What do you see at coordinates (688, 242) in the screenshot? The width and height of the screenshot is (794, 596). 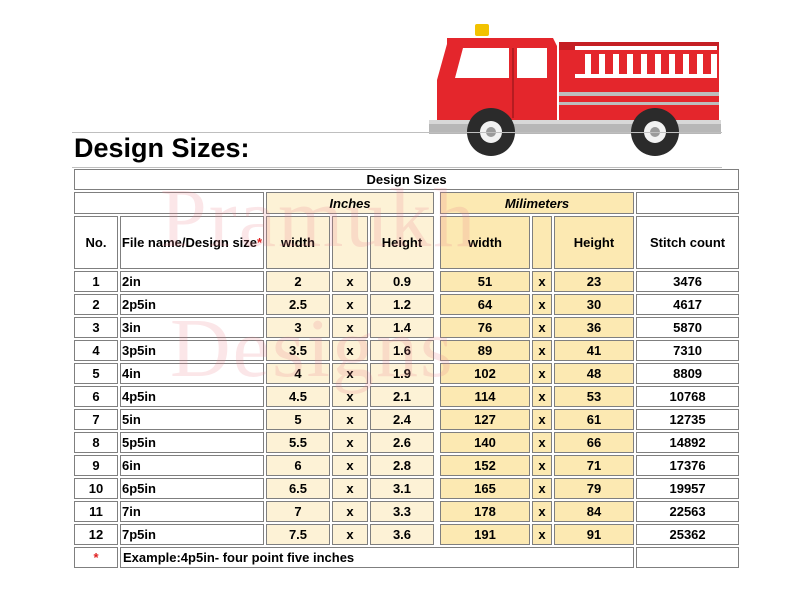 I see `col-stitch-header: Stitch count` at bounding box center [688, 242].